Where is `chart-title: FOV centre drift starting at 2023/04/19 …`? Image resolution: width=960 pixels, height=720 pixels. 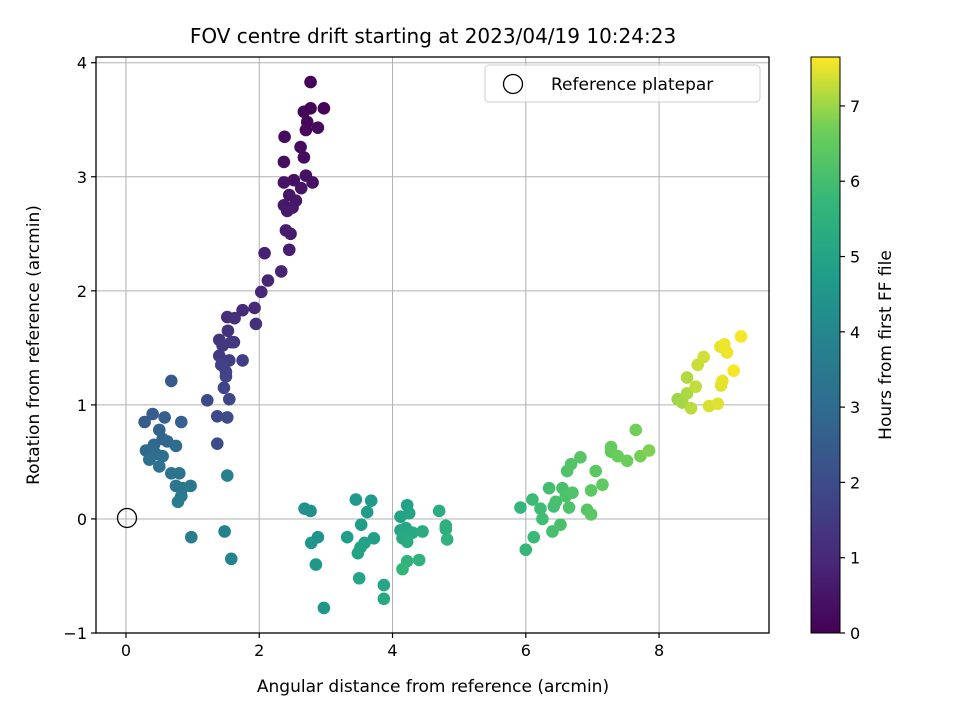
chart-title: FOV centre drift starting at 2023/04/19 … is located at coordinates (433, 36).